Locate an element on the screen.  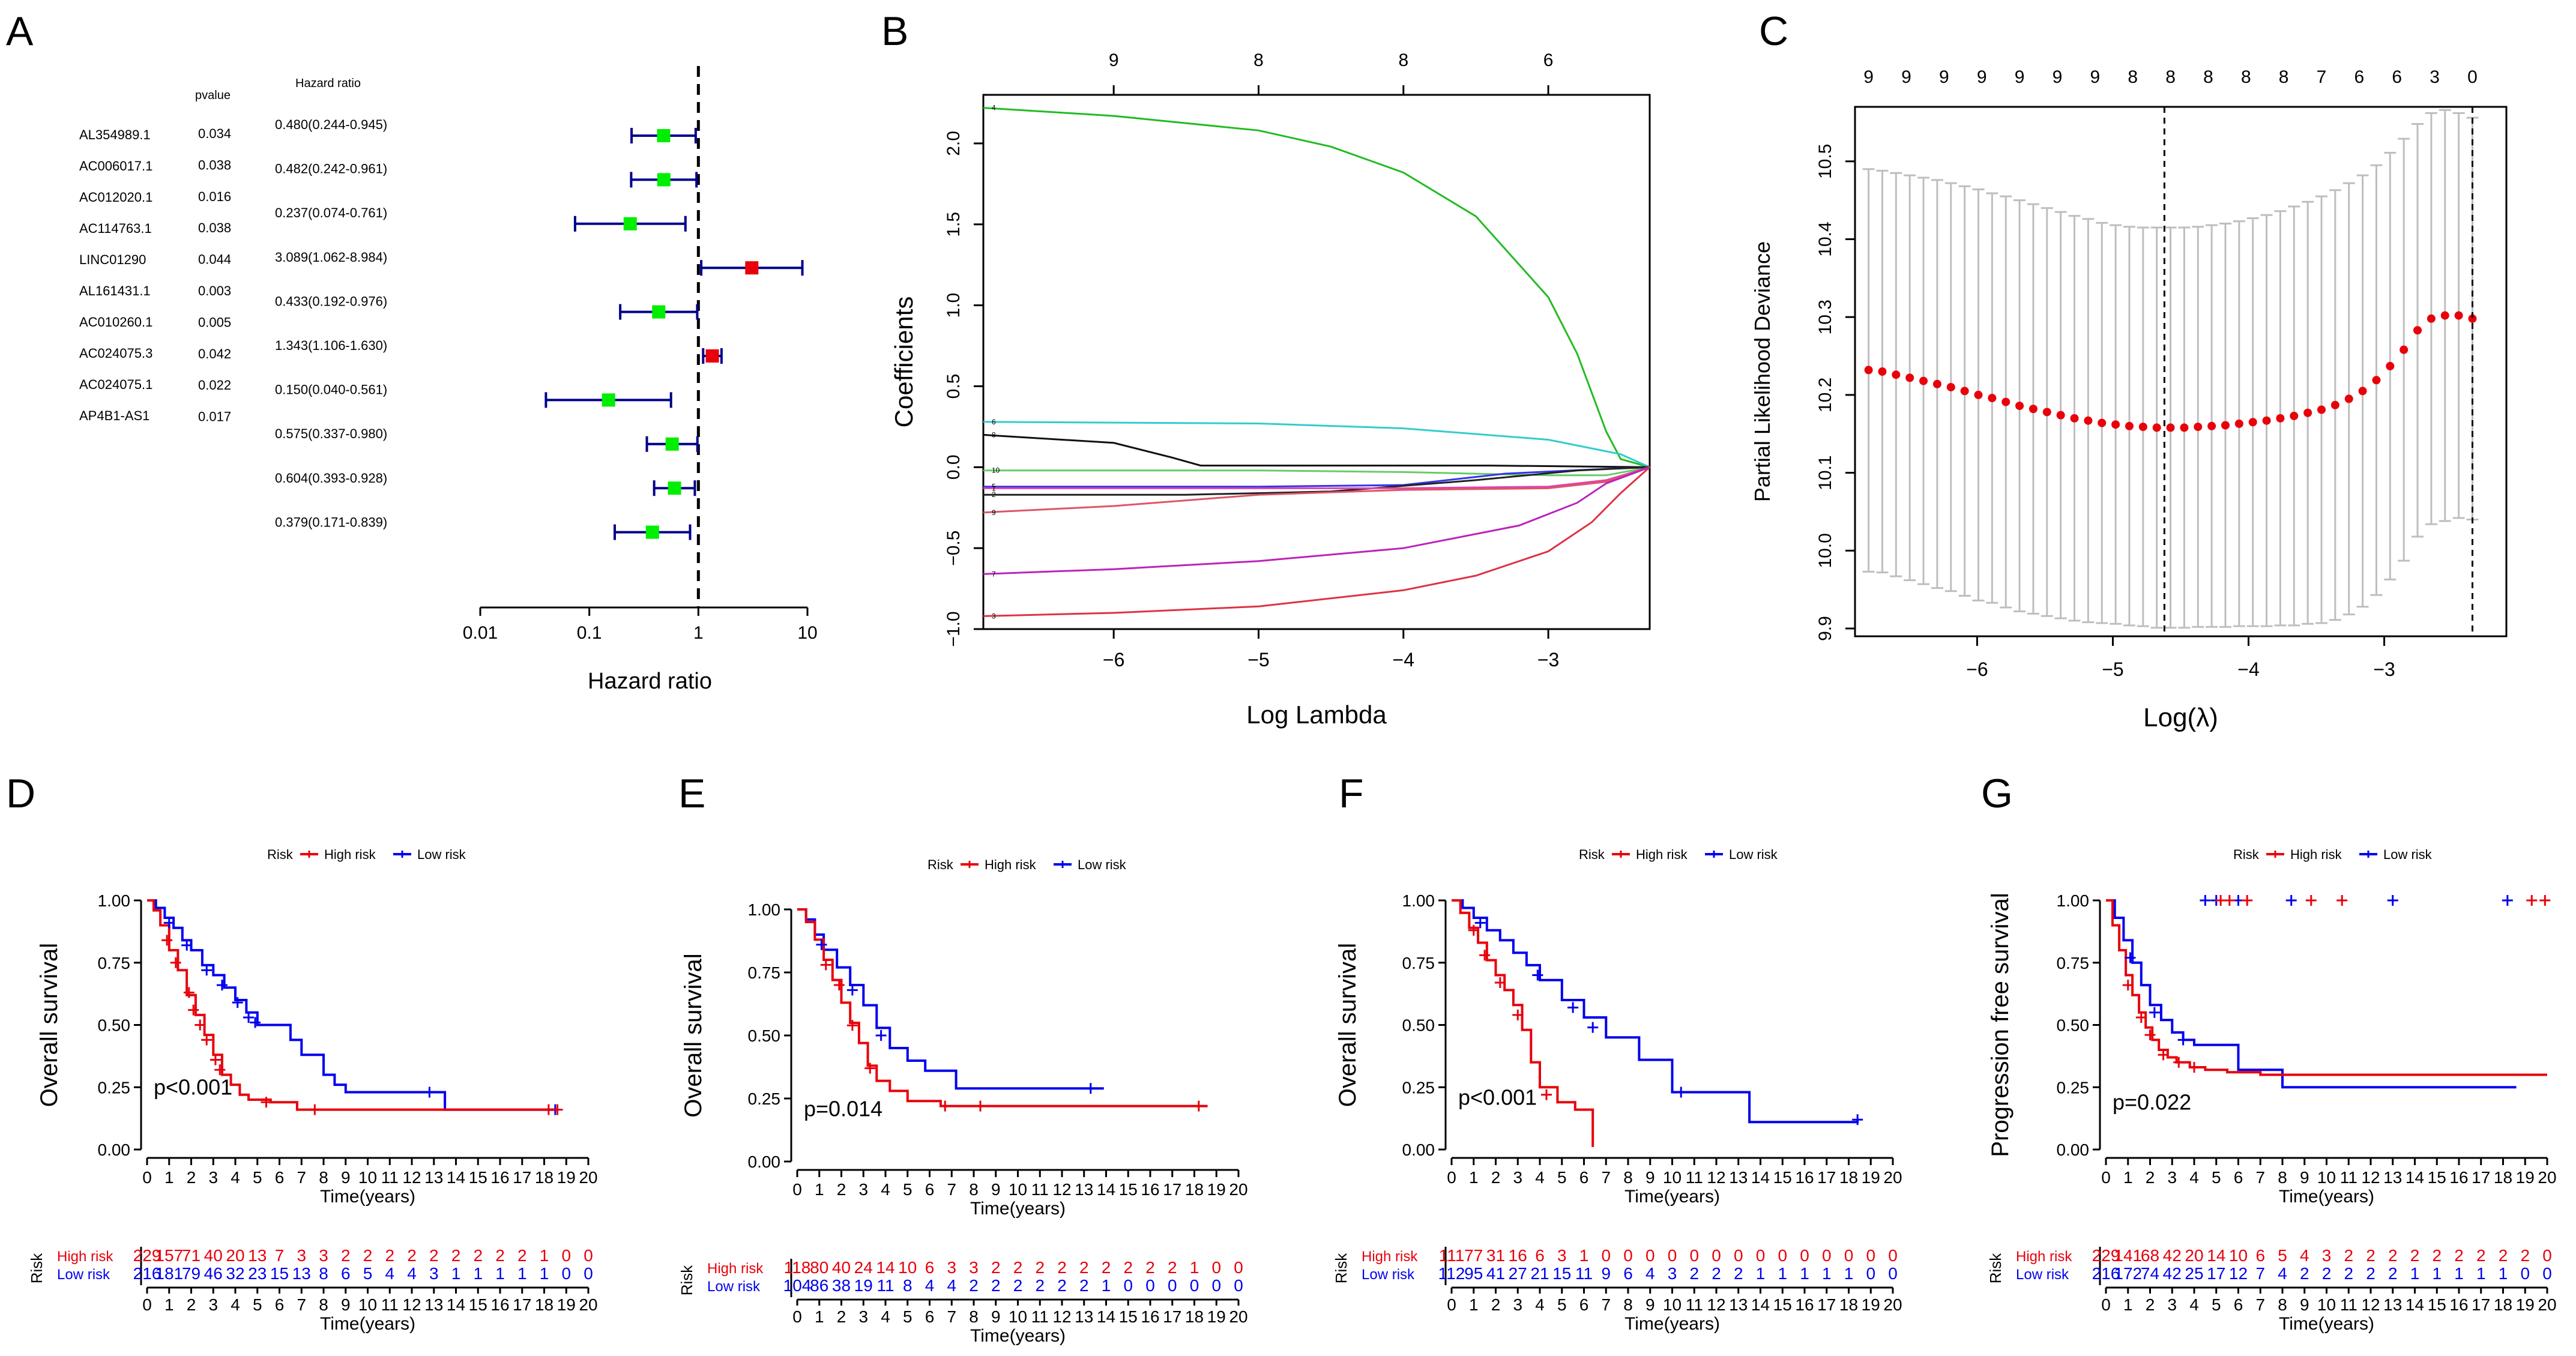
risk-count-high: 68 is located at coordinates (2150, 1255).